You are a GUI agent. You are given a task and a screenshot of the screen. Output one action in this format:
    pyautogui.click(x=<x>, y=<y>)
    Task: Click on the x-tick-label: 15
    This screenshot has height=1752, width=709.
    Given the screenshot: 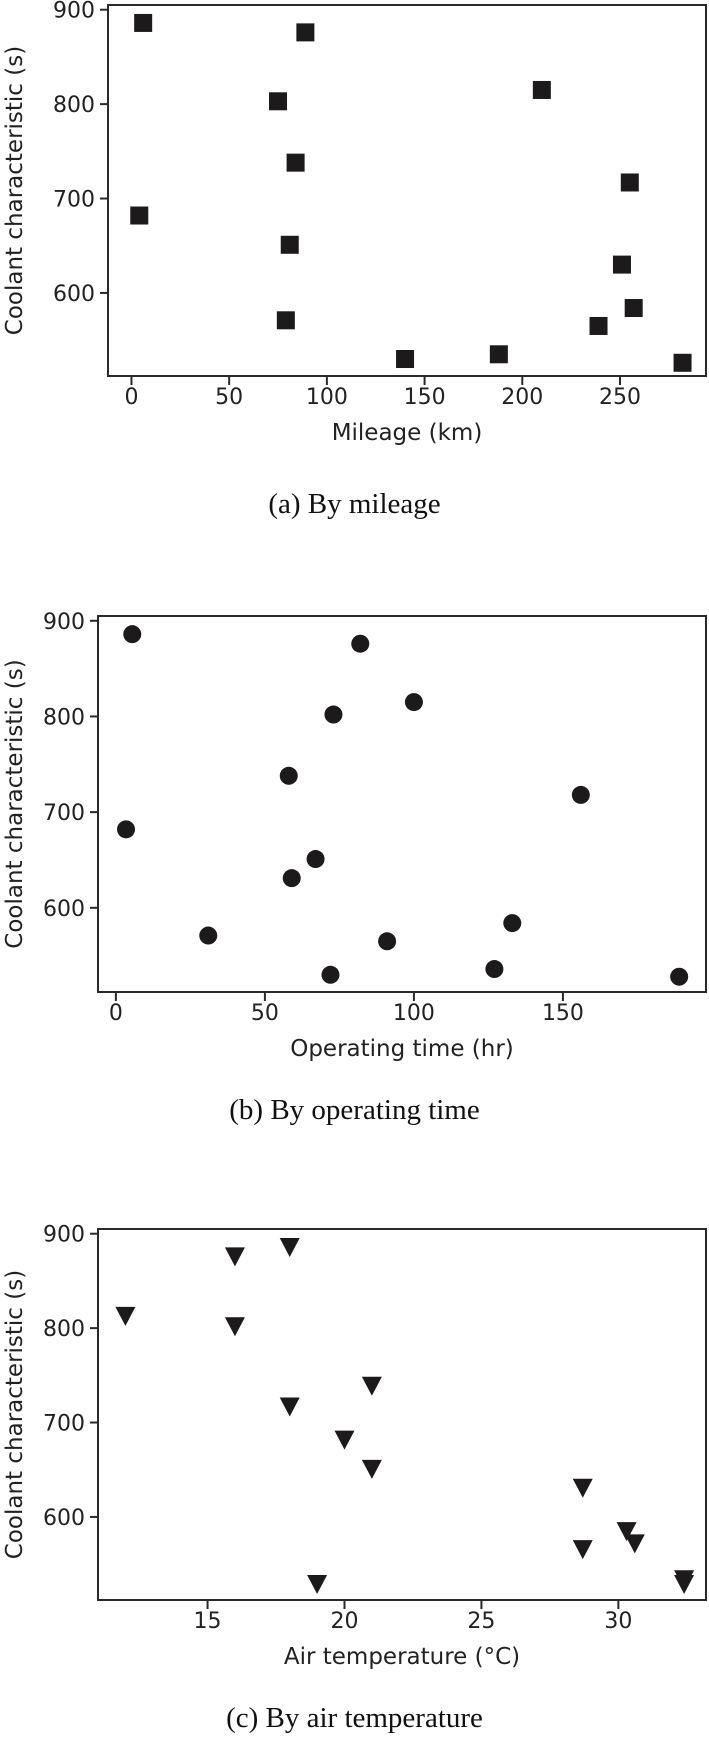 What is the action you would take?
    pyautogui.click(x=208, y=1621)
    